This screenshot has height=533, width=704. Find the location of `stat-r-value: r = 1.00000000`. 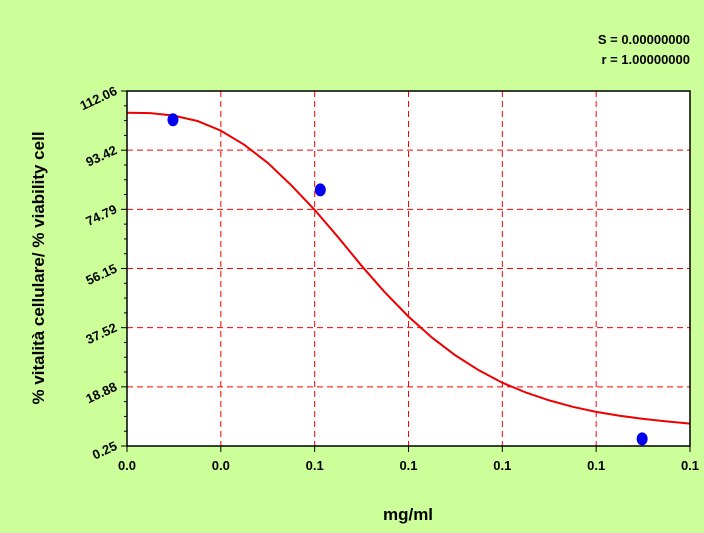

stat-r-value: r = 1.00000000 is located at coordinates (645, 59).